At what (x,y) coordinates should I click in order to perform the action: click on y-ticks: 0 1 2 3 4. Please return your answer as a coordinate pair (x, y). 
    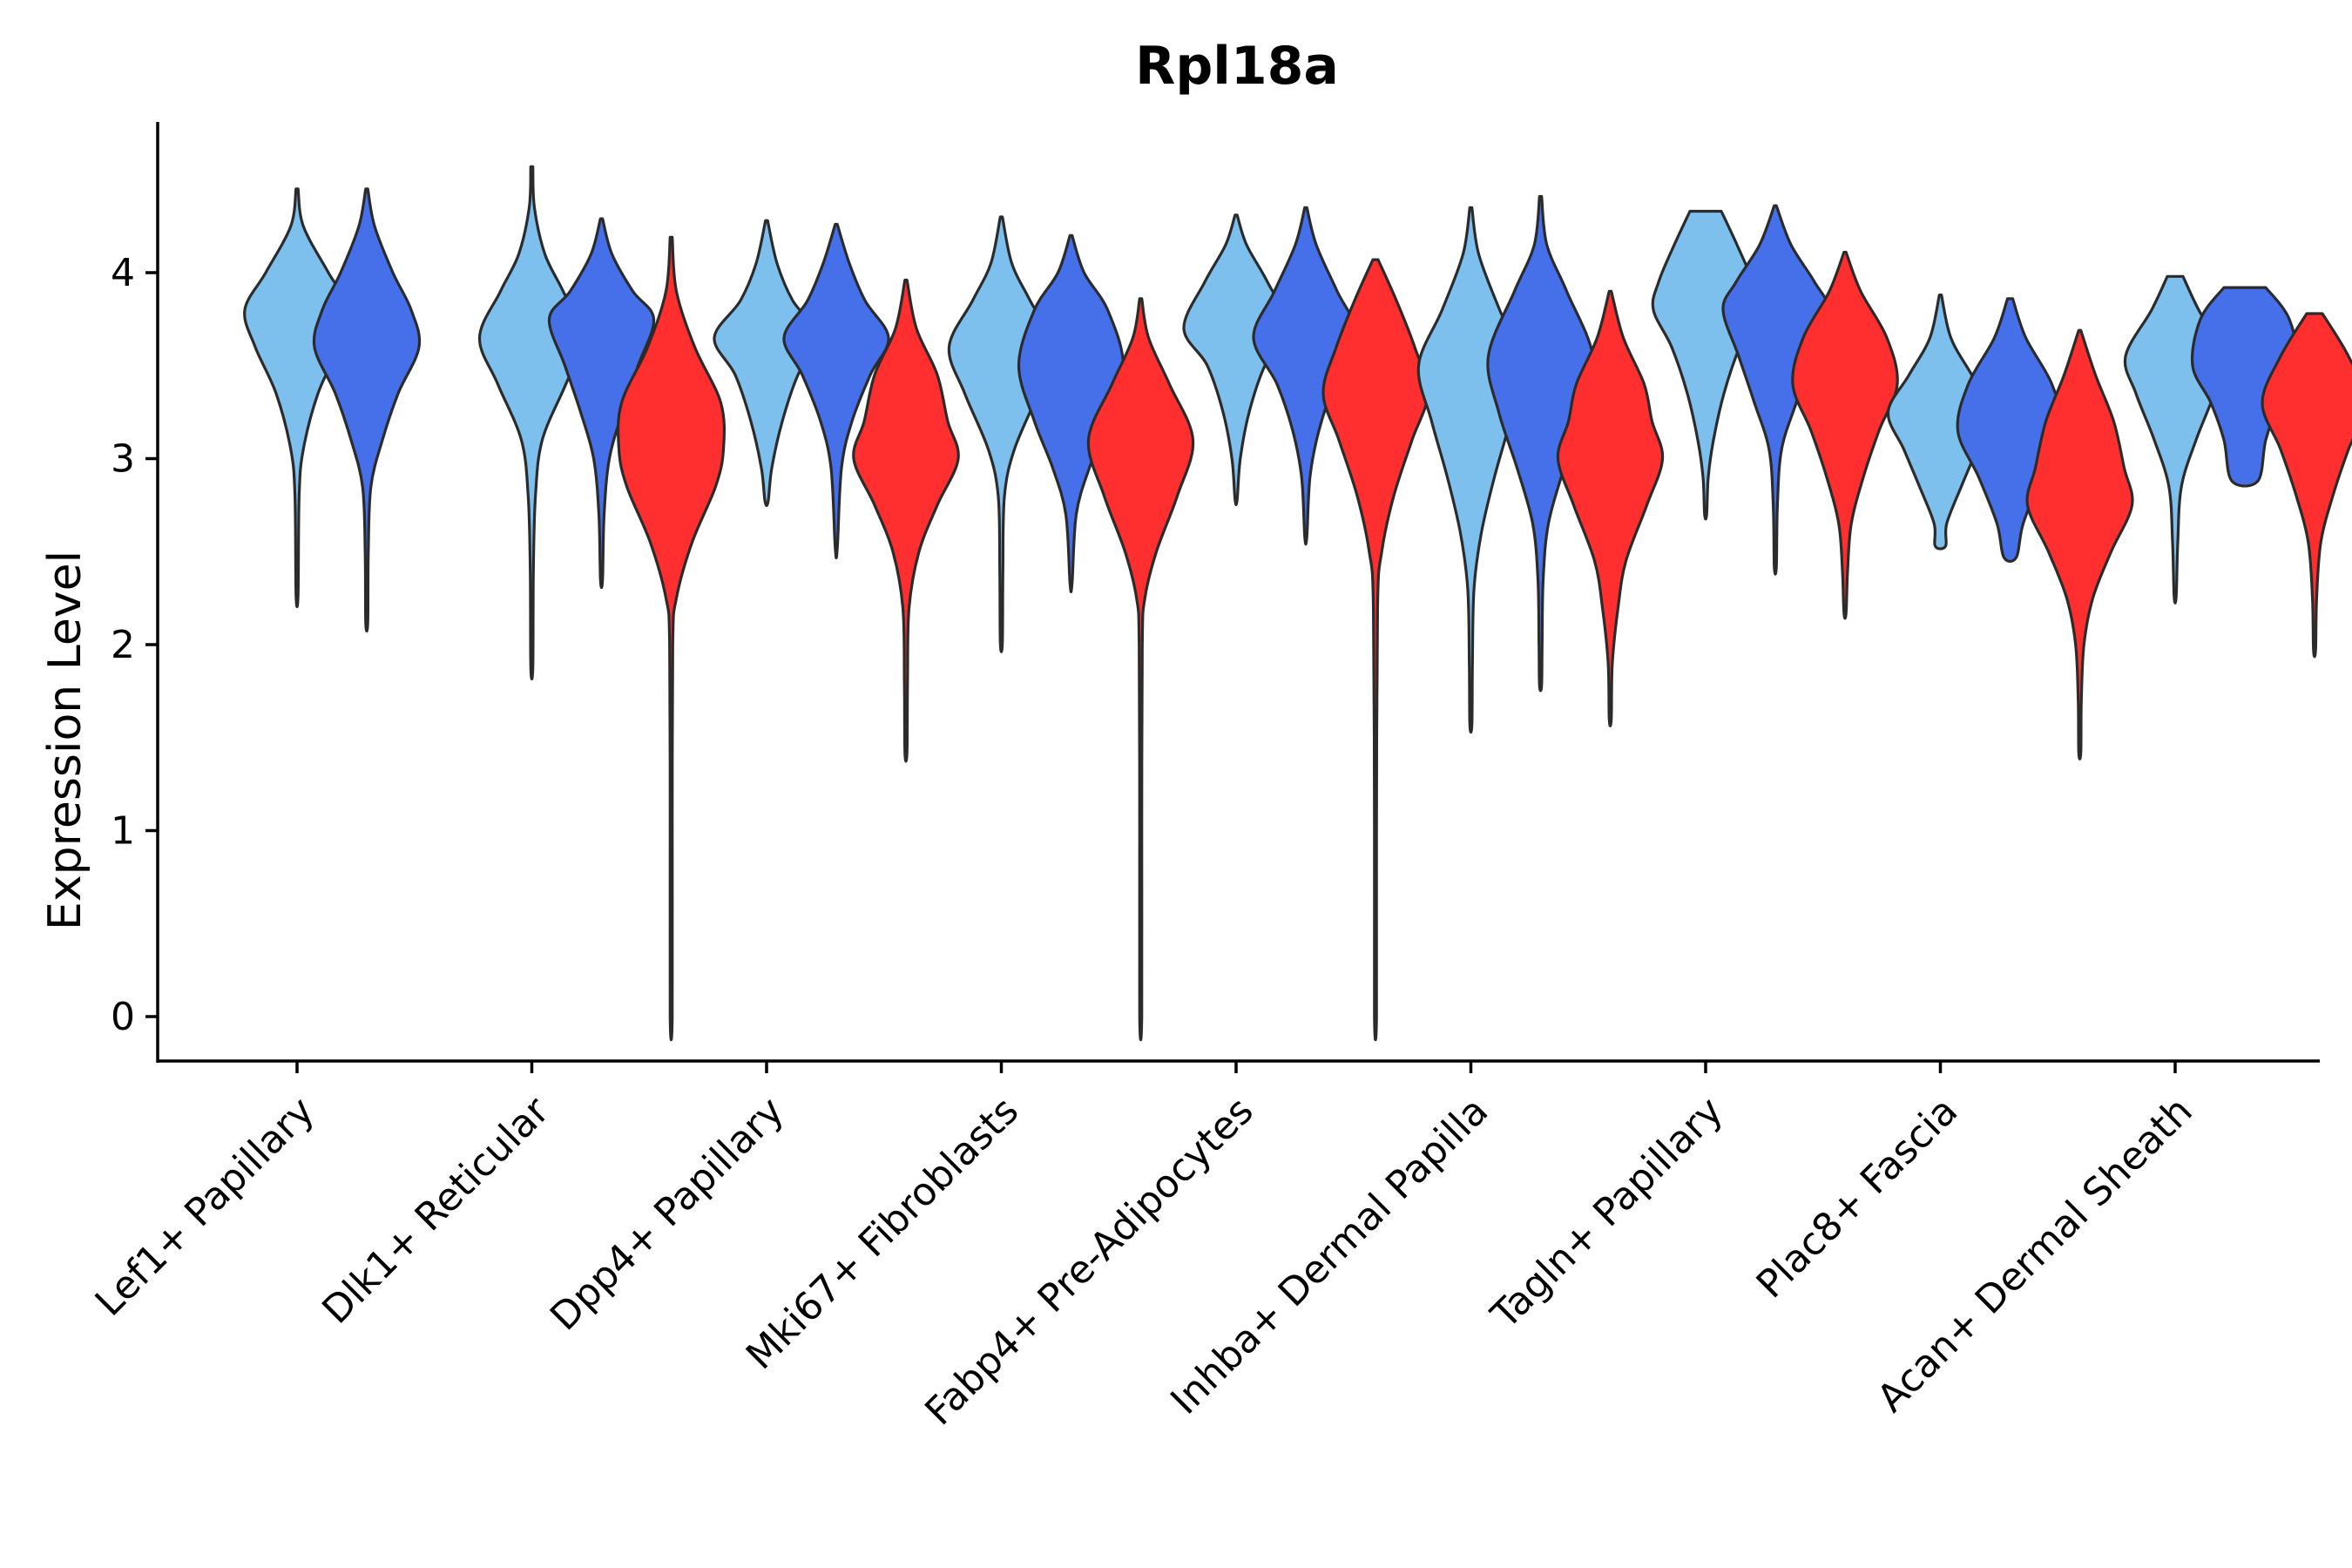
    Looking at the image, I should click on (134, 645).